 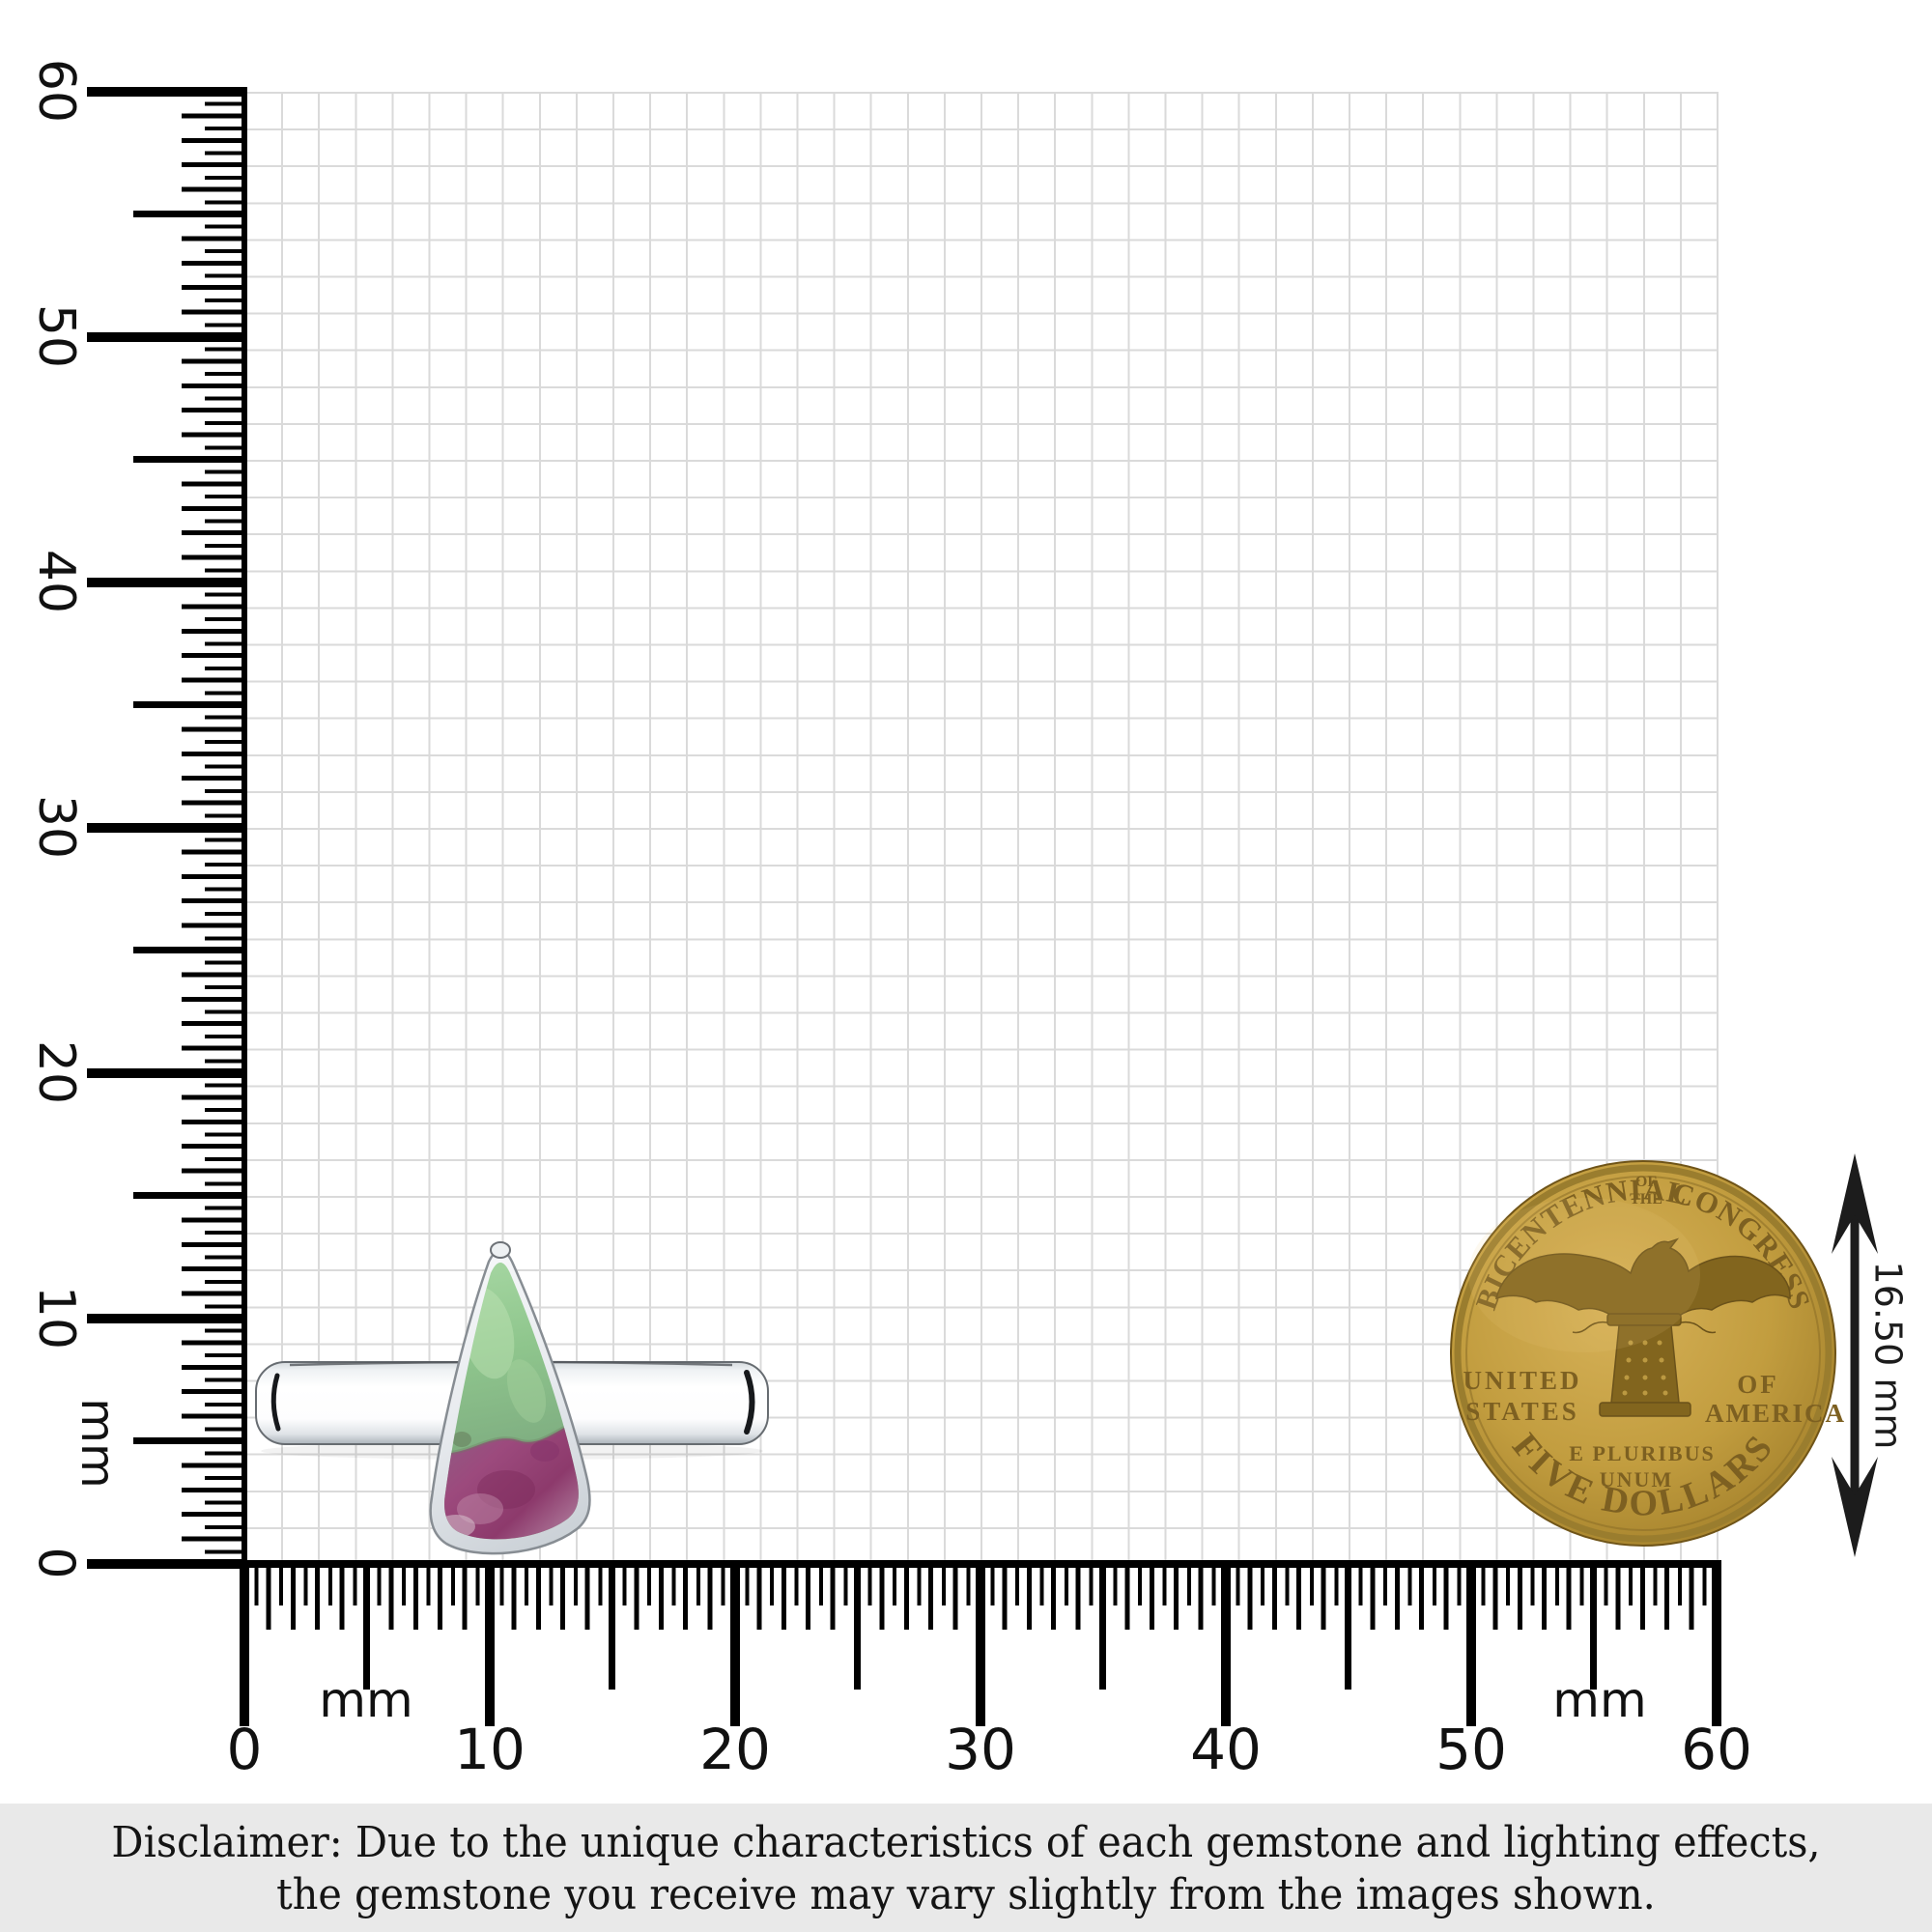 I want to click on bottom-ruler-baseline, so click(x=980, y=1564).